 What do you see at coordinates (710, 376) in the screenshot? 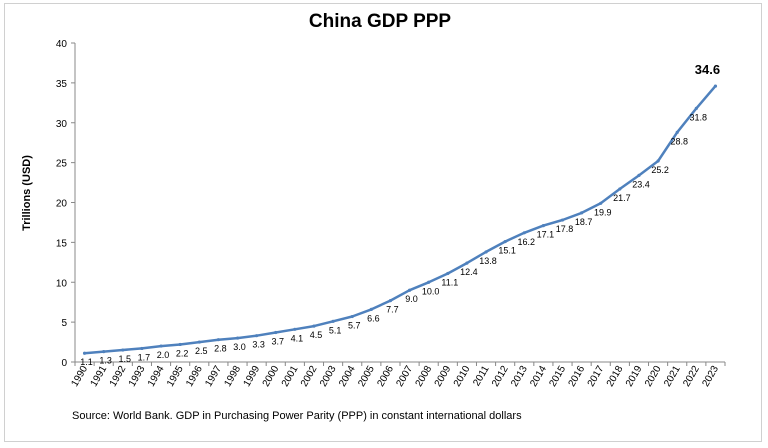
I see `x-tick-label: 2023` at bounding box center [710, 376].